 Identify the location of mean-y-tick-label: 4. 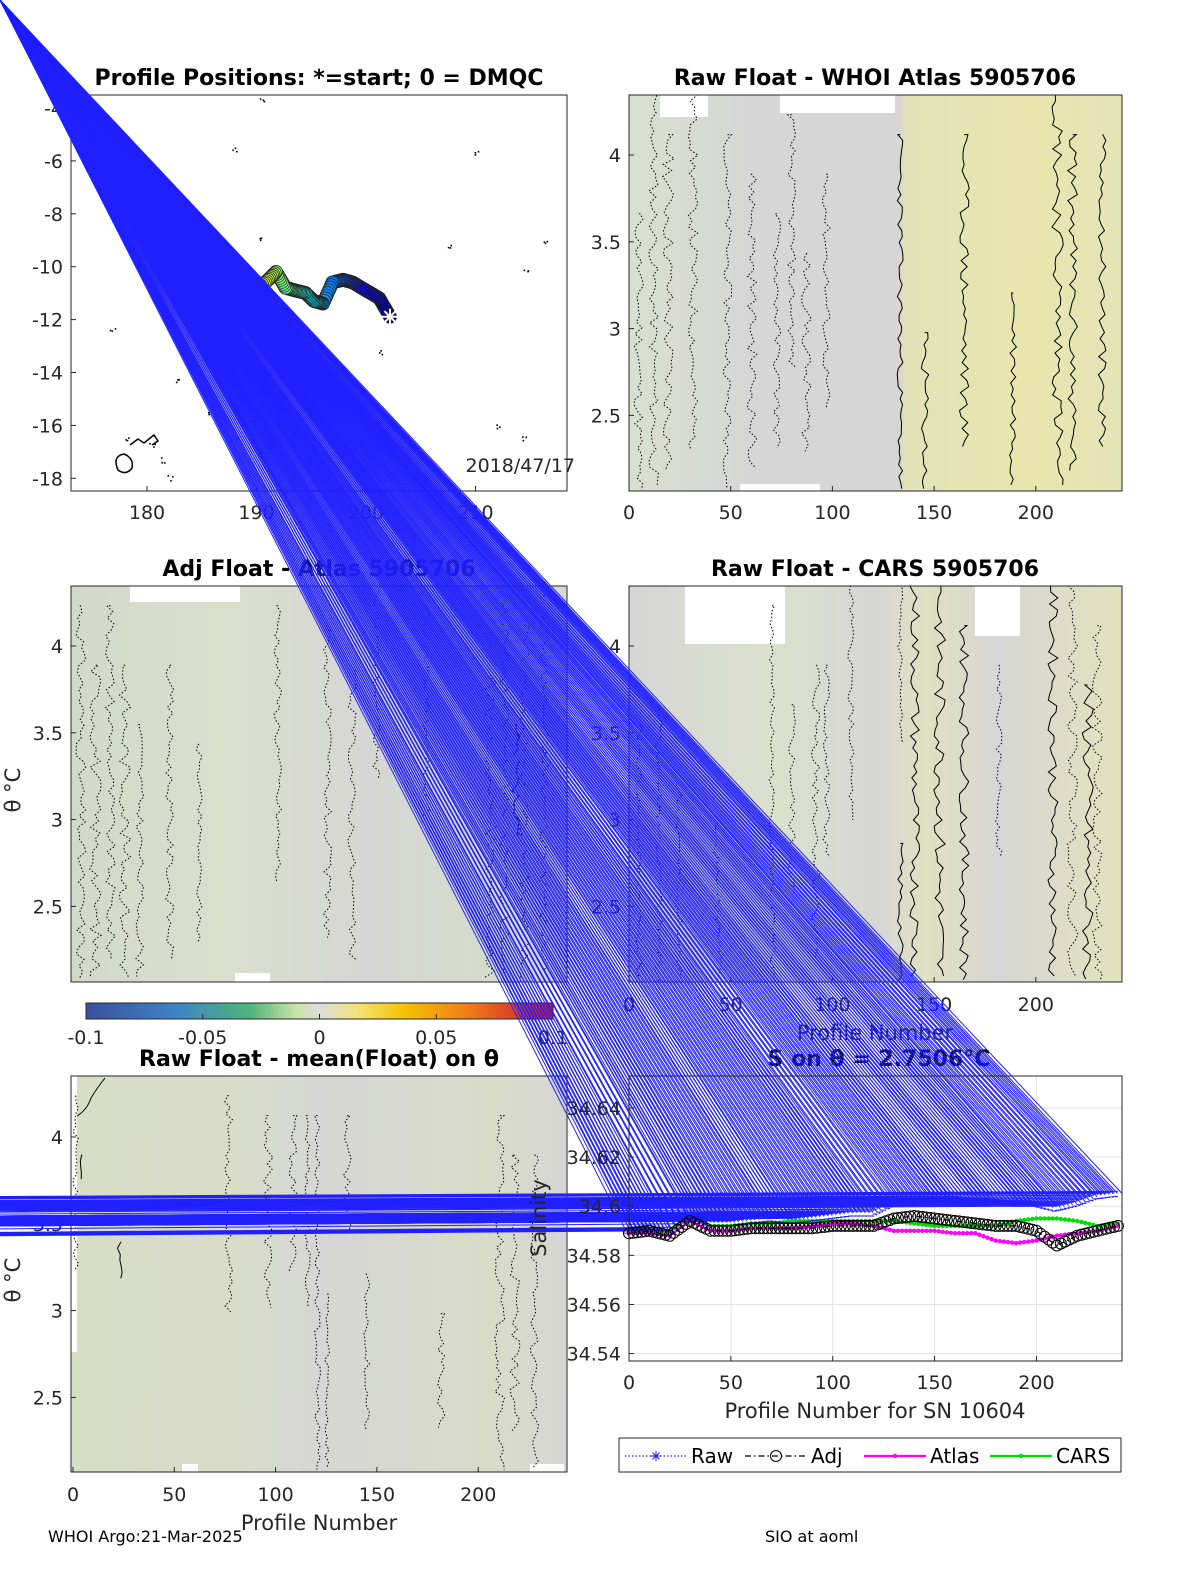
(57, 1138).